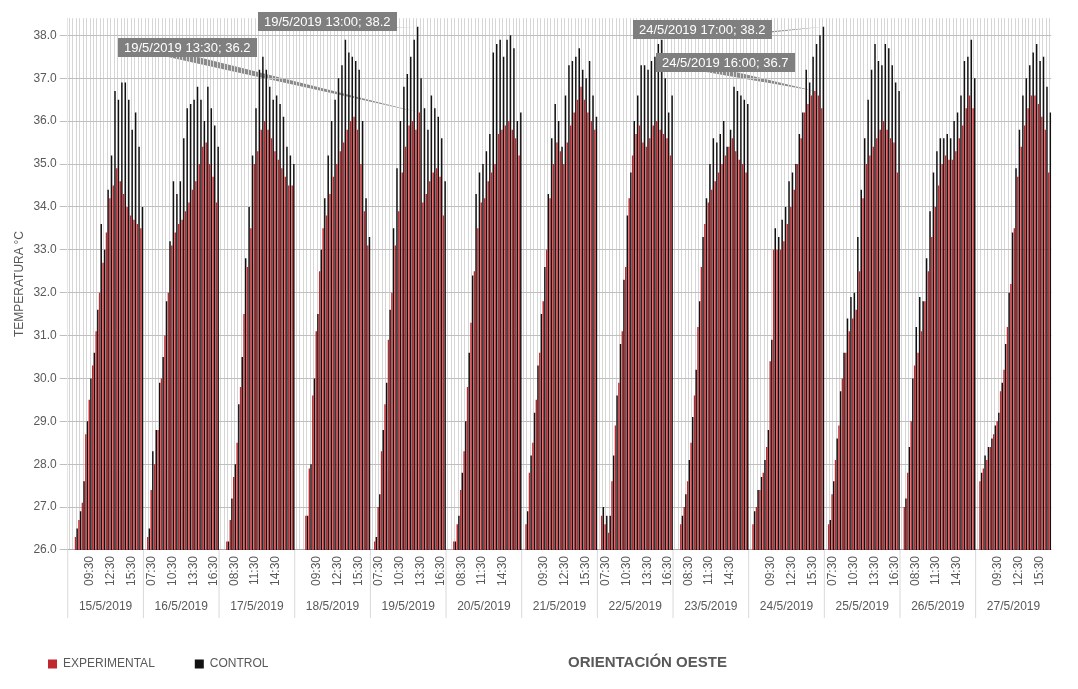 Image resolution: width=1078 pixels, height=689 pixels. Describe the element at coordinates (327, 21) in the screenshot. I see `annotation: 19/5/2019 13:00; 38.2` at that location.